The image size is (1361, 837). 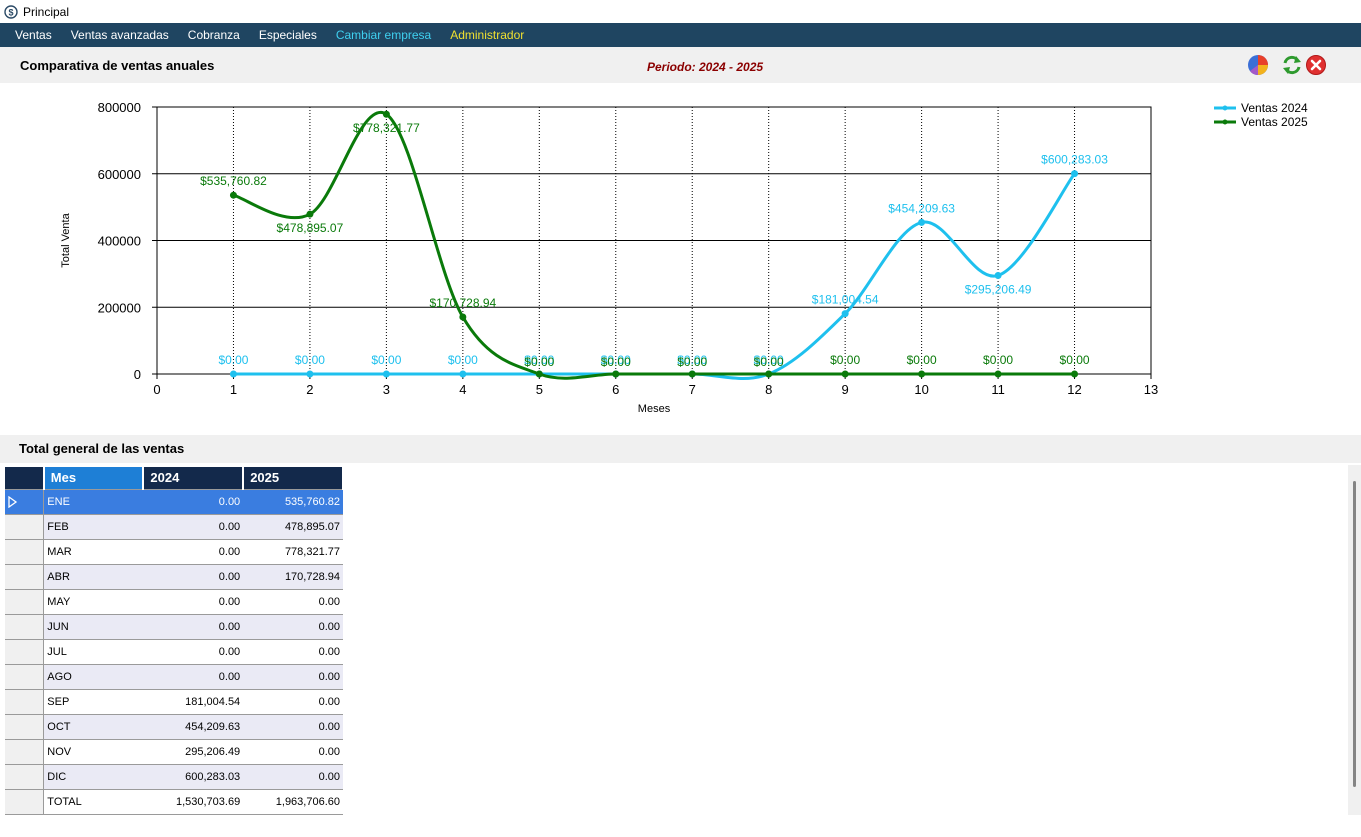 I want to click on page-title: Comparativa de ventas anuales, so click(x=117, y=65).